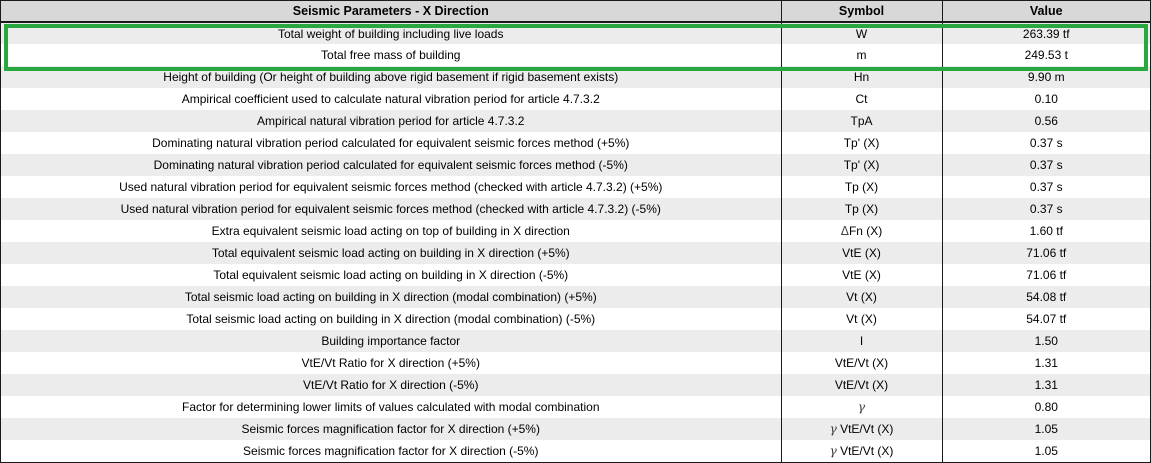 This screenshot has width=1151, height=463. I want to click on parameter-symbol: γ, so click(861, 407).